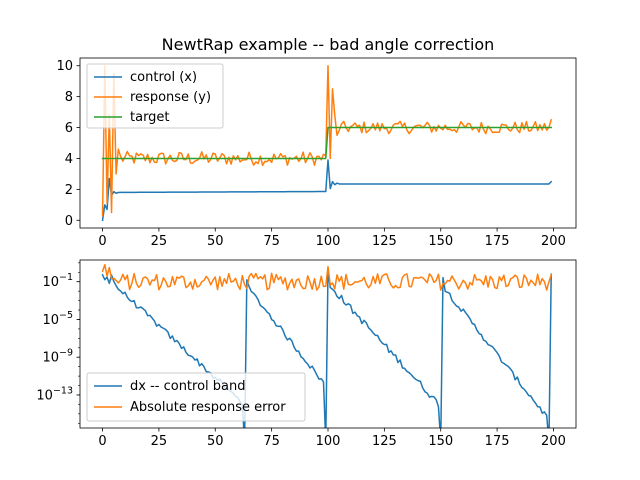  I want to click on y-tick-label: 2, so click(69, 190).